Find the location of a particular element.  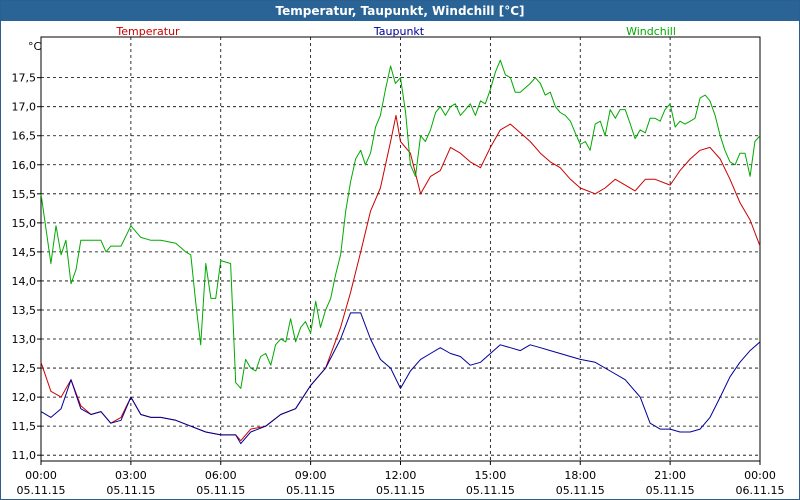

x-tick-time-label: 09:00 is located at coordinates (311, 475).